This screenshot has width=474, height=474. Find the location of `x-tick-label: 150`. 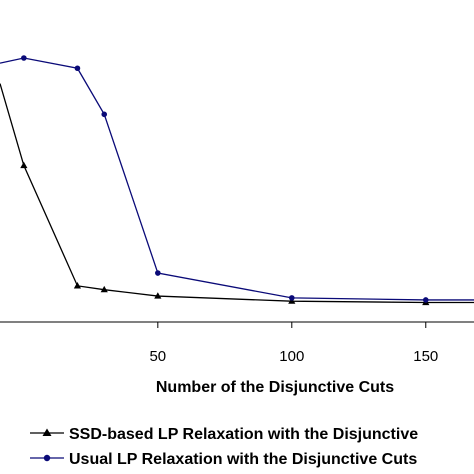

x-tick-label: 150 is located at coordinates (425, 356).